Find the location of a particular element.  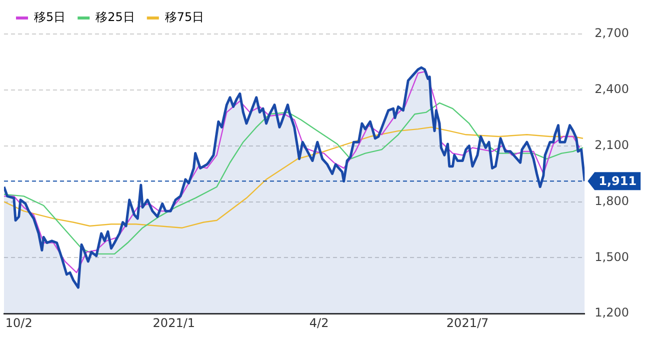

y-tick-label: 1,500 is located at coordinates (612, 257).